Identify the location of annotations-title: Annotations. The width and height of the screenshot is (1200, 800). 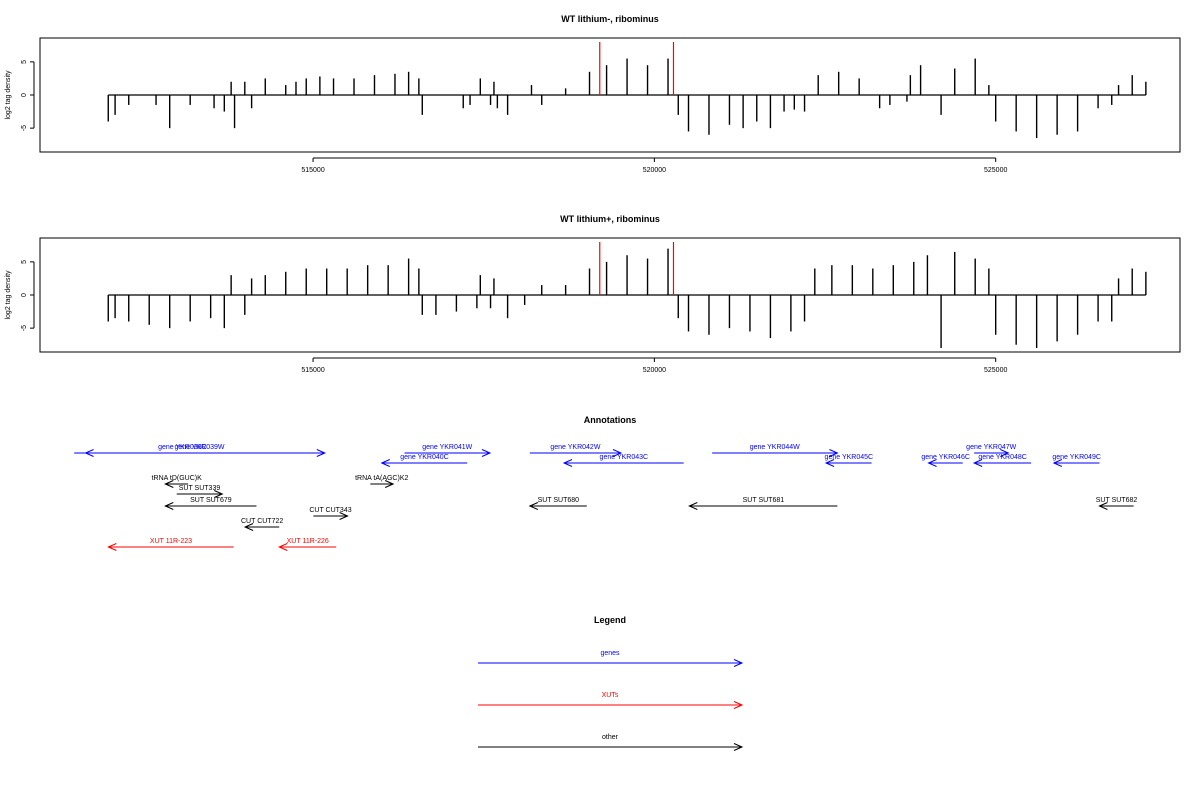
(610, 420).